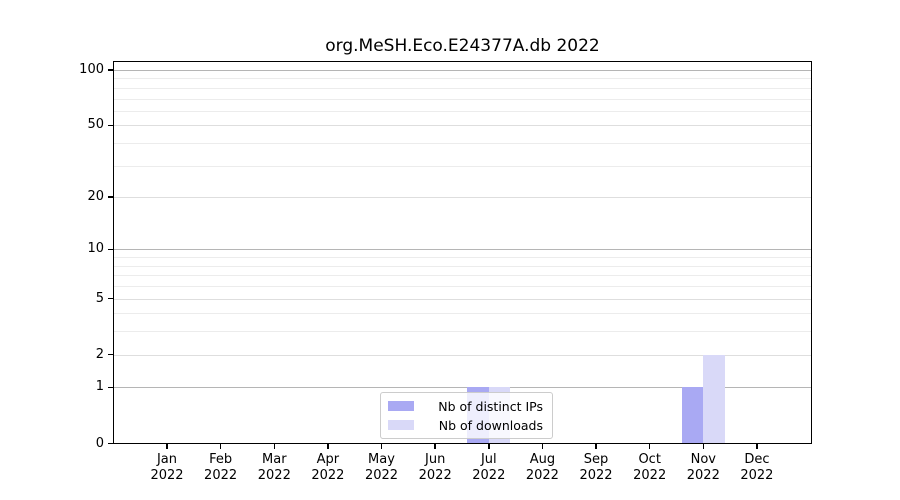 The height and width of the screenshot is (500, 900). What do you see at coordinates (95, 249) in the screenshot?
I see `y-tick-label-10: 10` at bounding box center [95, 249].